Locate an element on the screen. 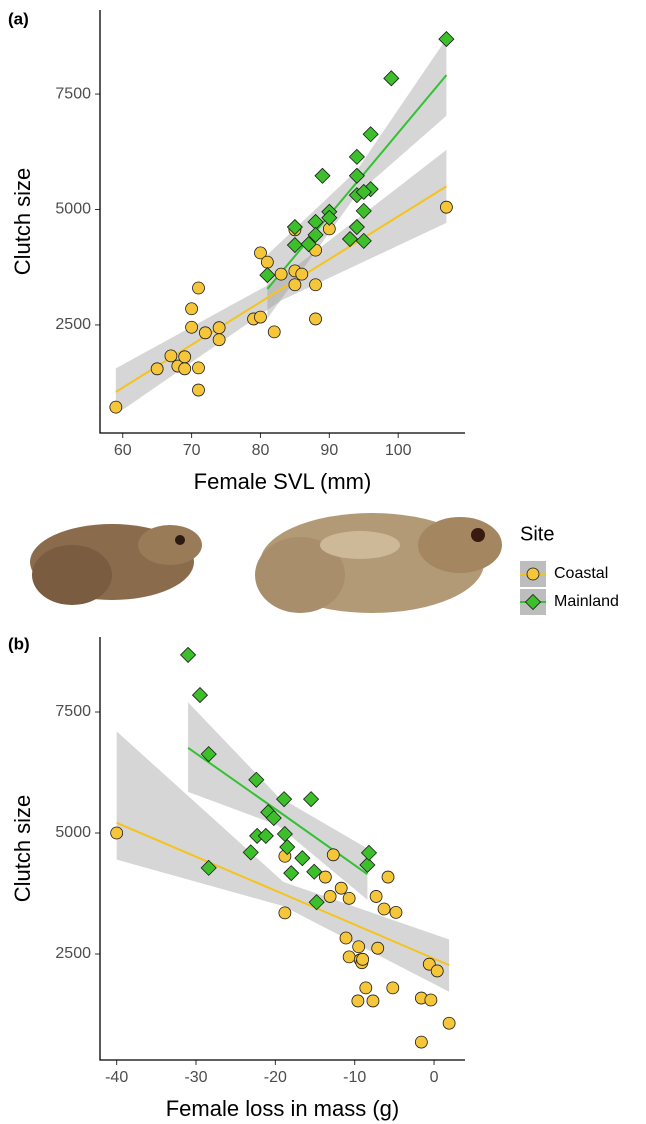 The height and width of the screenshot is (1124, 646). toad-large-spot is located at coordinates (360, 545).